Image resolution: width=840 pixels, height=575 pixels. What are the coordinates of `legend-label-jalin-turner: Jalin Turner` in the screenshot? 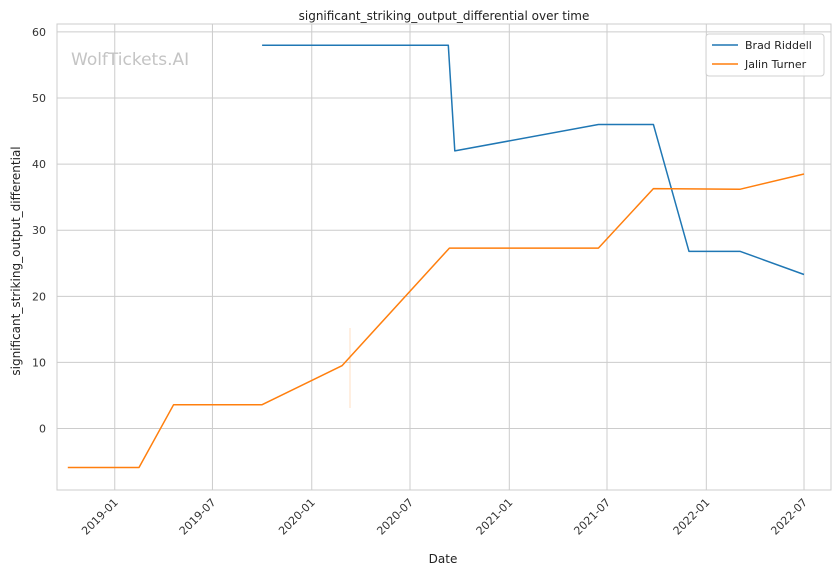 It's located at (775, 64).